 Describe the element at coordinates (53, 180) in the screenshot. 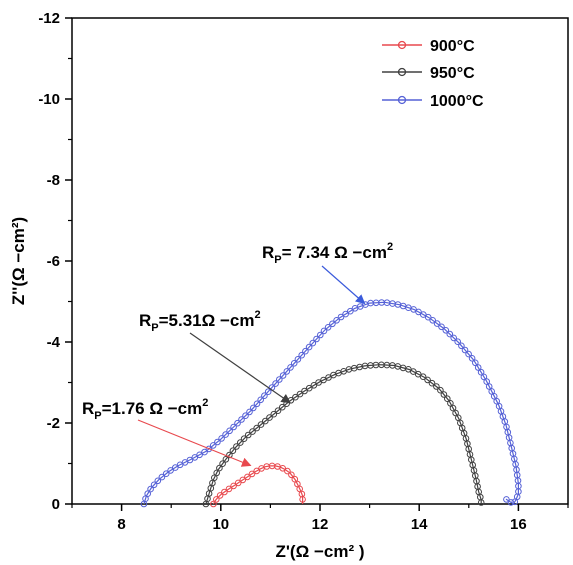

I see `y-tick-label: -8` at that location.